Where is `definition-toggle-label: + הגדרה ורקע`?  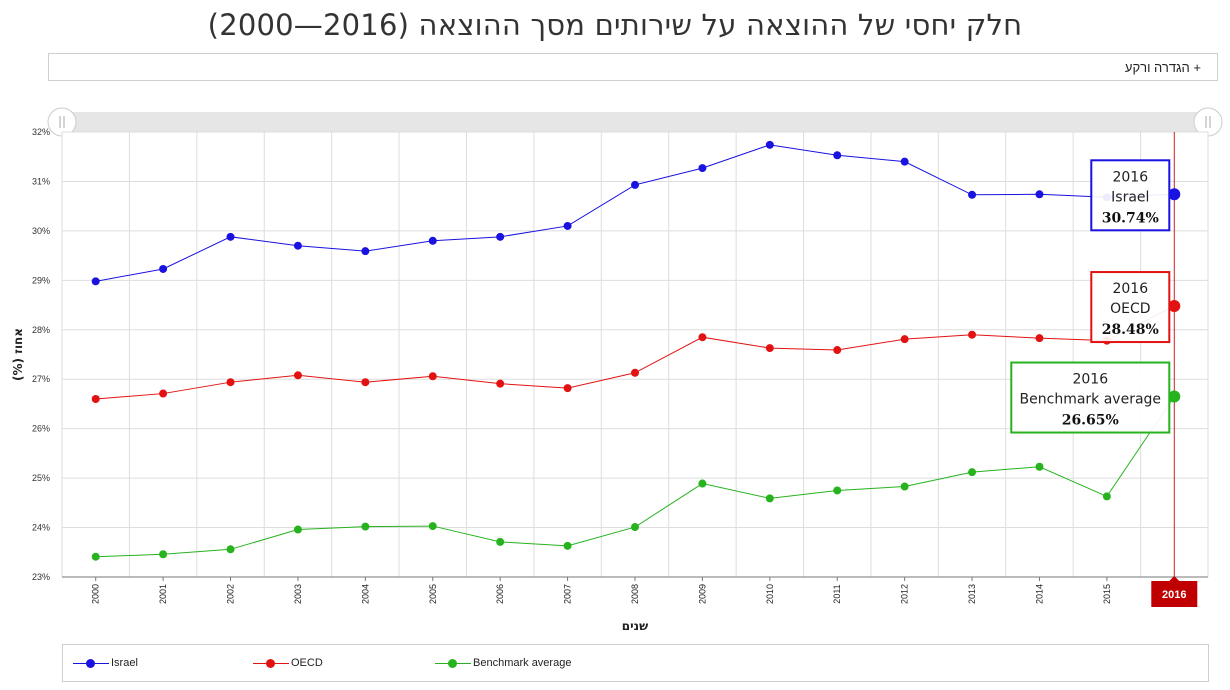
definition-toggle-label: + הגדרה ורקע is located at coordinates (1162, 67).